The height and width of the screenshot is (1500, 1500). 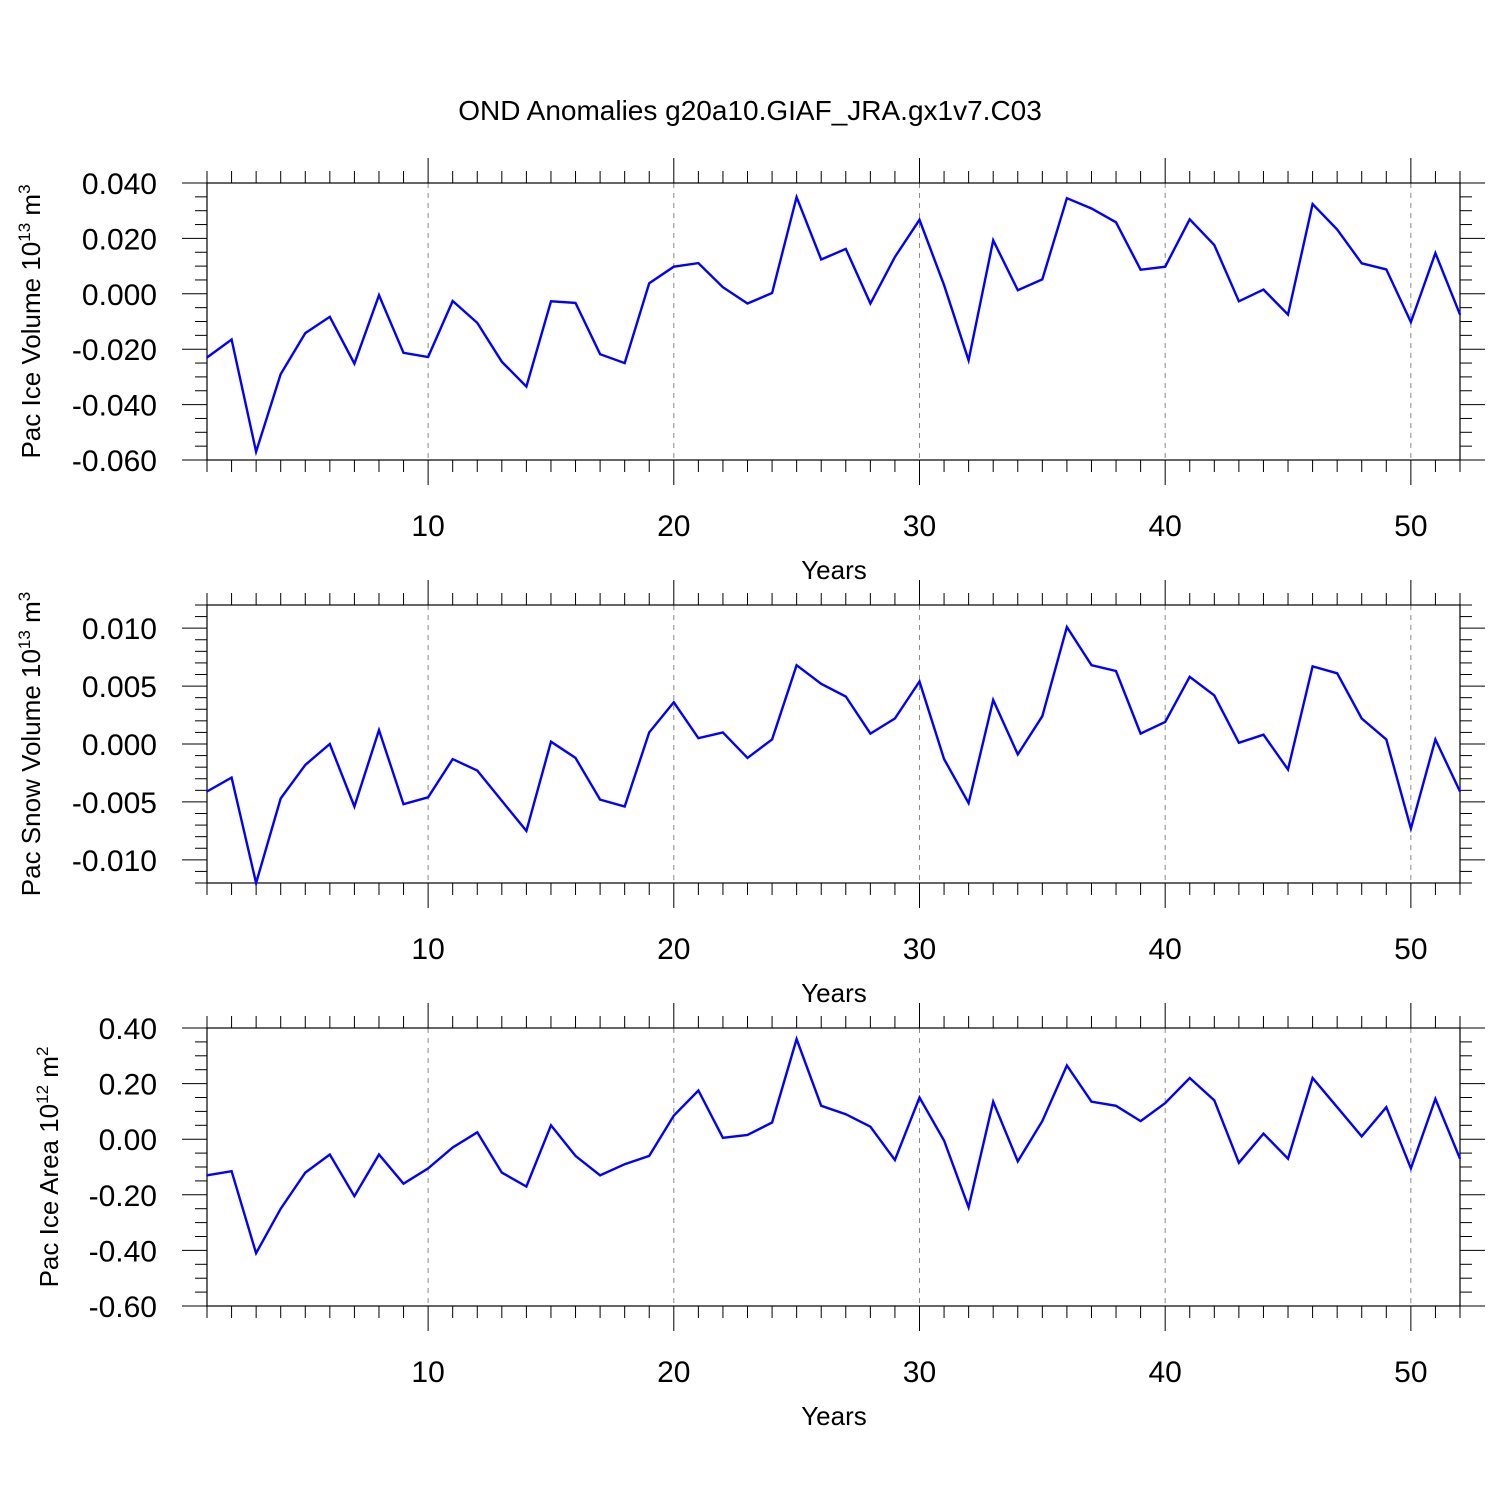 I want to click on chart-title: OND Anomalies g20a10.GIAF_JRA.gx1v7.C03, so click(x=750, y=110).